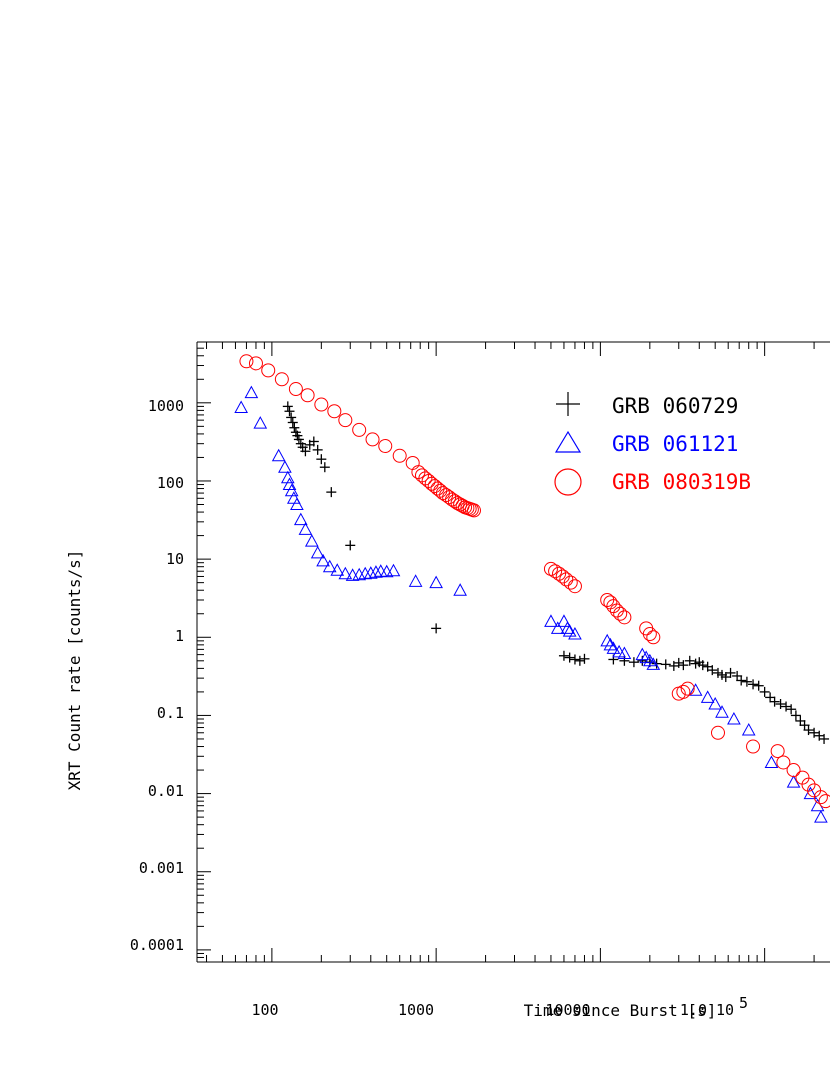 This screenshot has height=1075, width=830. I want to click on y-tick-label-10: 10, so click(175, 559).